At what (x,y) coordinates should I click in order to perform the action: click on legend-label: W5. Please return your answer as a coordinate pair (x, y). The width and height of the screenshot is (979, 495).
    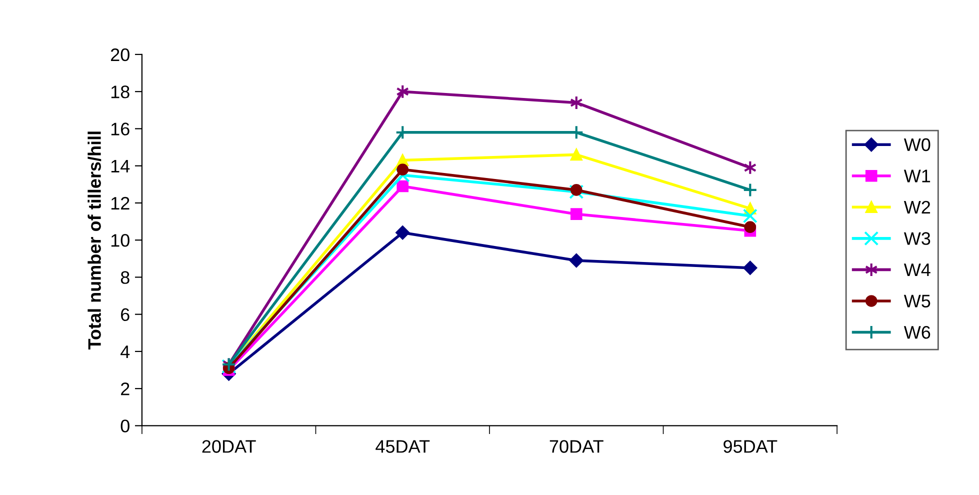
    Looking at the image, I should click on (917, 301).